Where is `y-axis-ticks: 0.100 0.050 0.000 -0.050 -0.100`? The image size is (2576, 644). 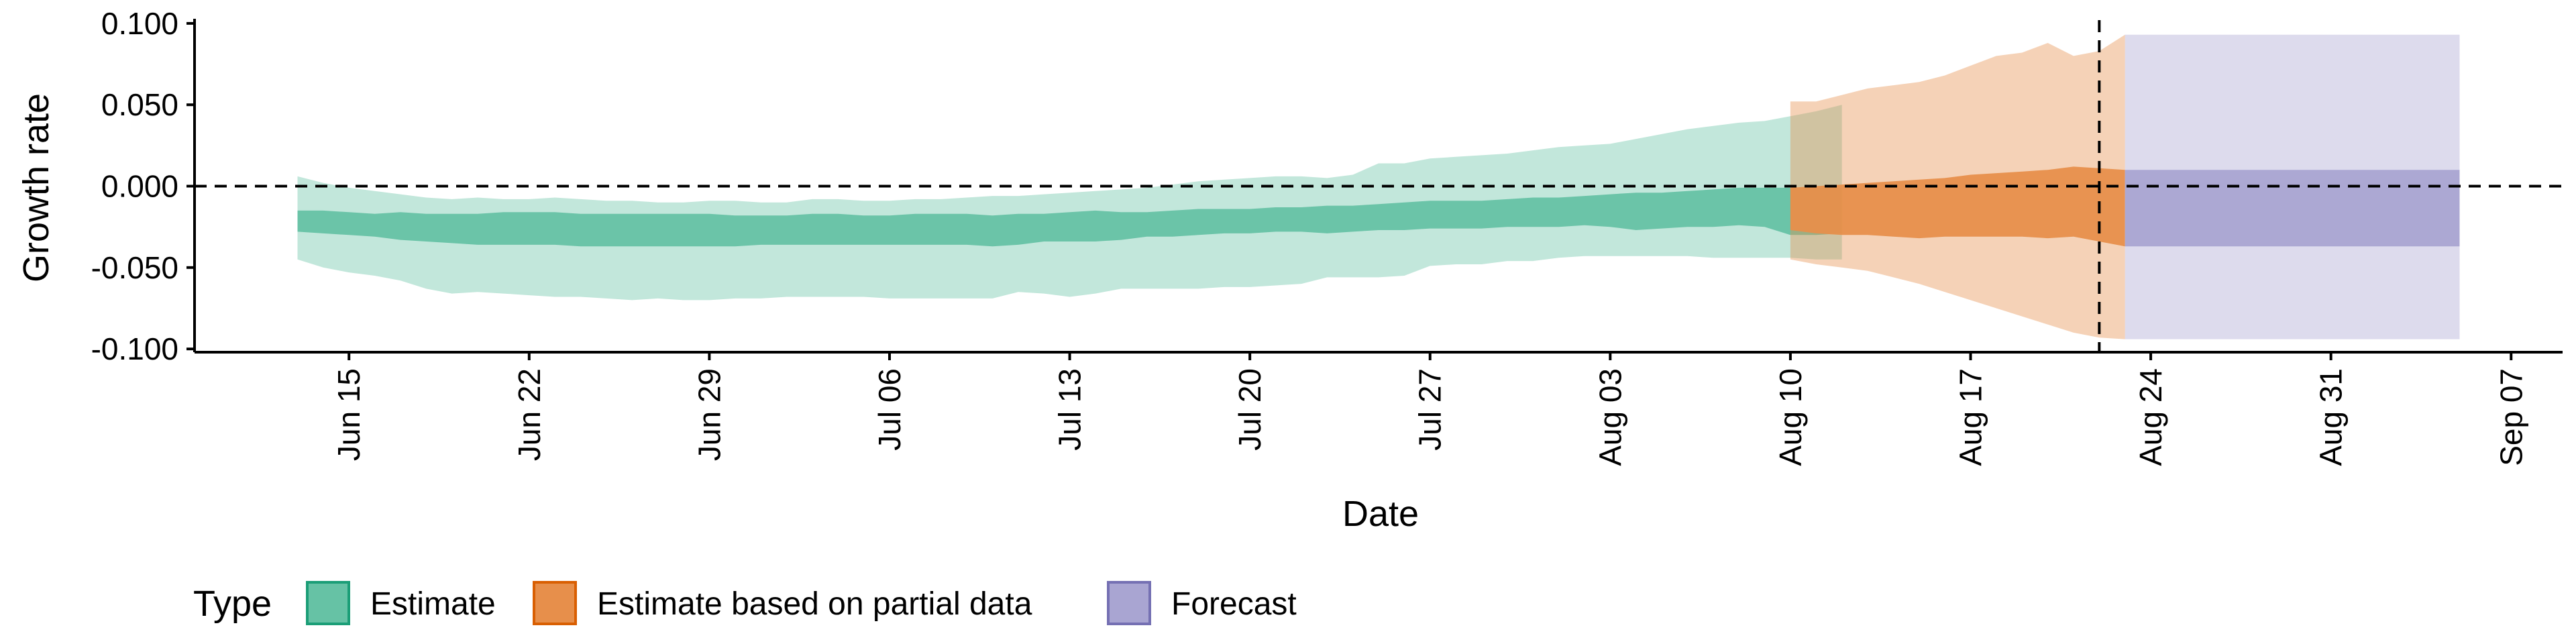
y-axis-ticks: 0.100 0.050 0.000 -0.050 -0.100 is located at coordinates (143, 186).